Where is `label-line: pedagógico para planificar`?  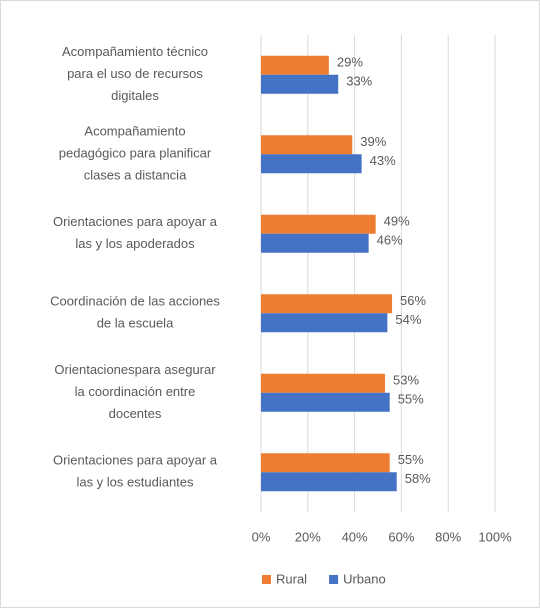 label-line: pedagógico para planificar is located at coordinates (135, 153).